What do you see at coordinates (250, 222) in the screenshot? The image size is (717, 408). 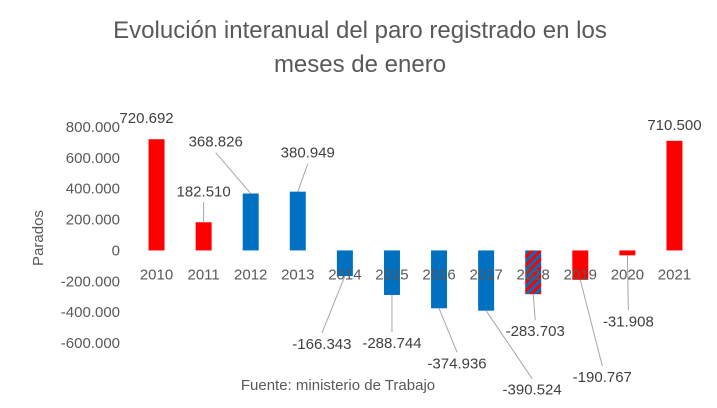 I see `bar-2012` at bounding box center [250, 222].